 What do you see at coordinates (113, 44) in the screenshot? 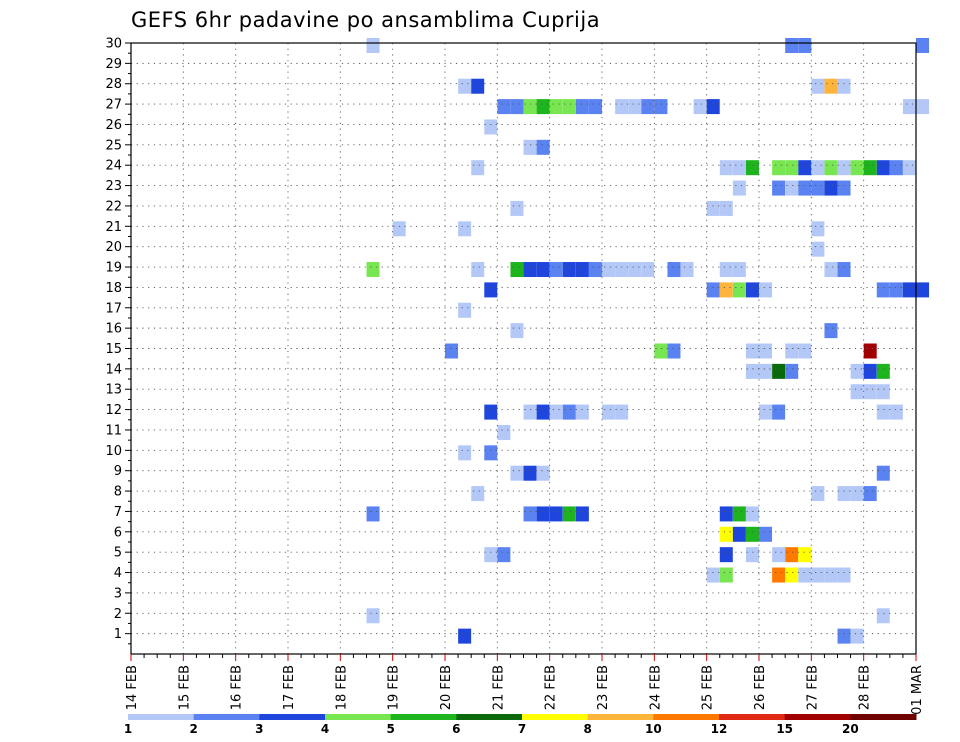
I see `y-tick-label: 30` at bounding box center [113, 44].